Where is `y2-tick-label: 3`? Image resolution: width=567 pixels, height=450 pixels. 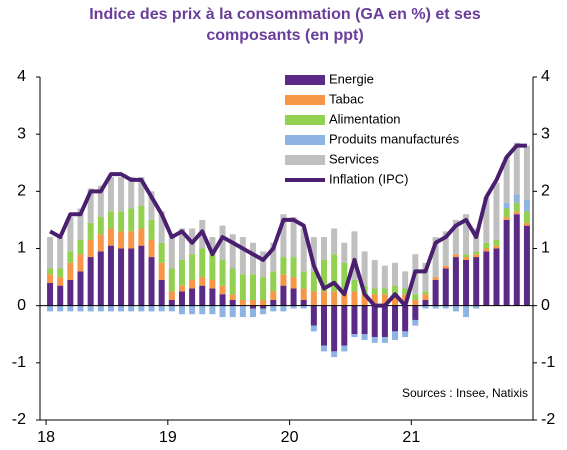 y2-tick-label: 3 is located at coordinates (545, 133).